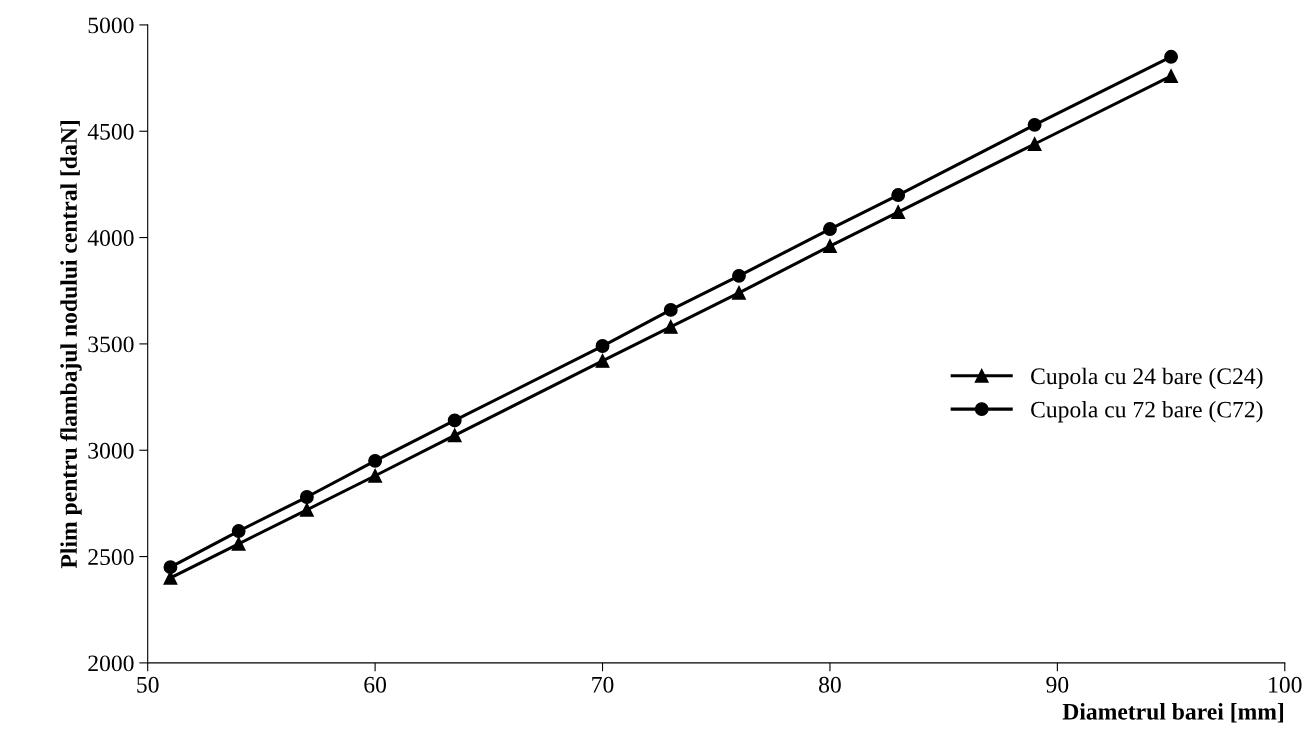  What do you see at coordinates (1147, 378) in the screenshot?
I see `legend-label: Cupola cu 24 bare (C24)` at bounding box center [1147, 378].